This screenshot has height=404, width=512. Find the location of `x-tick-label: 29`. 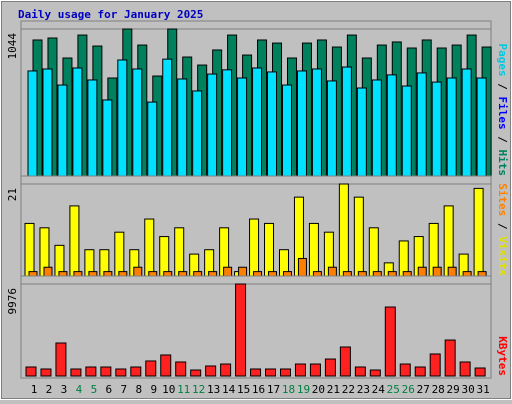

x-tick-label: 29 is located at coordinates (453, 389).